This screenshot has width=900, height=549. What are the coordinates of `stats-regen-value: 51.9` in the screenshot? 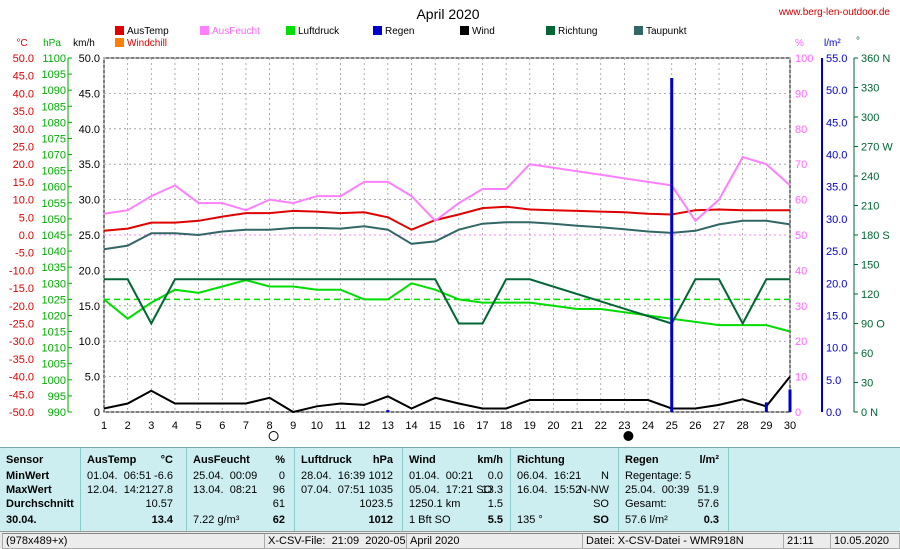 It's located at (708, 490).